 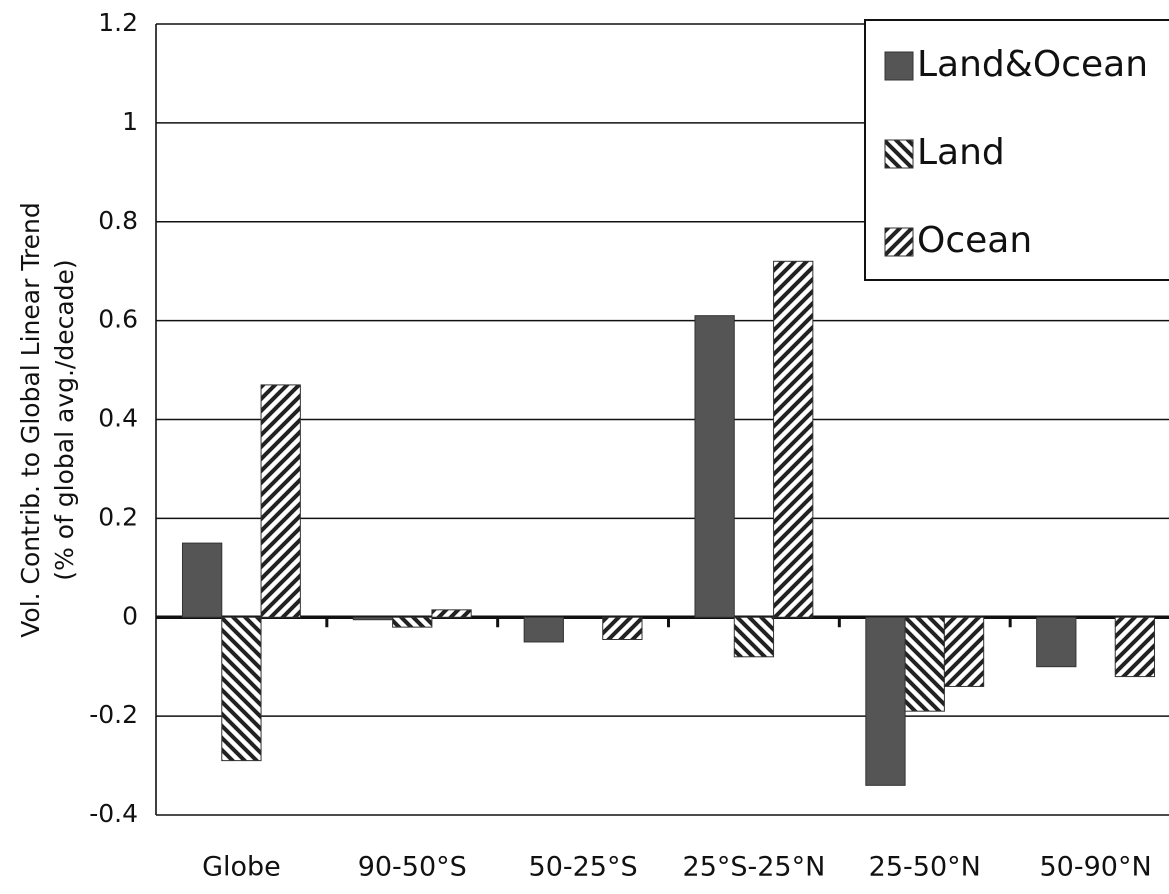 What do you see at coordinates (118, 220) in the screenshot?
I see `y-tick-label: 0.8` at bounding box center [118, 220].